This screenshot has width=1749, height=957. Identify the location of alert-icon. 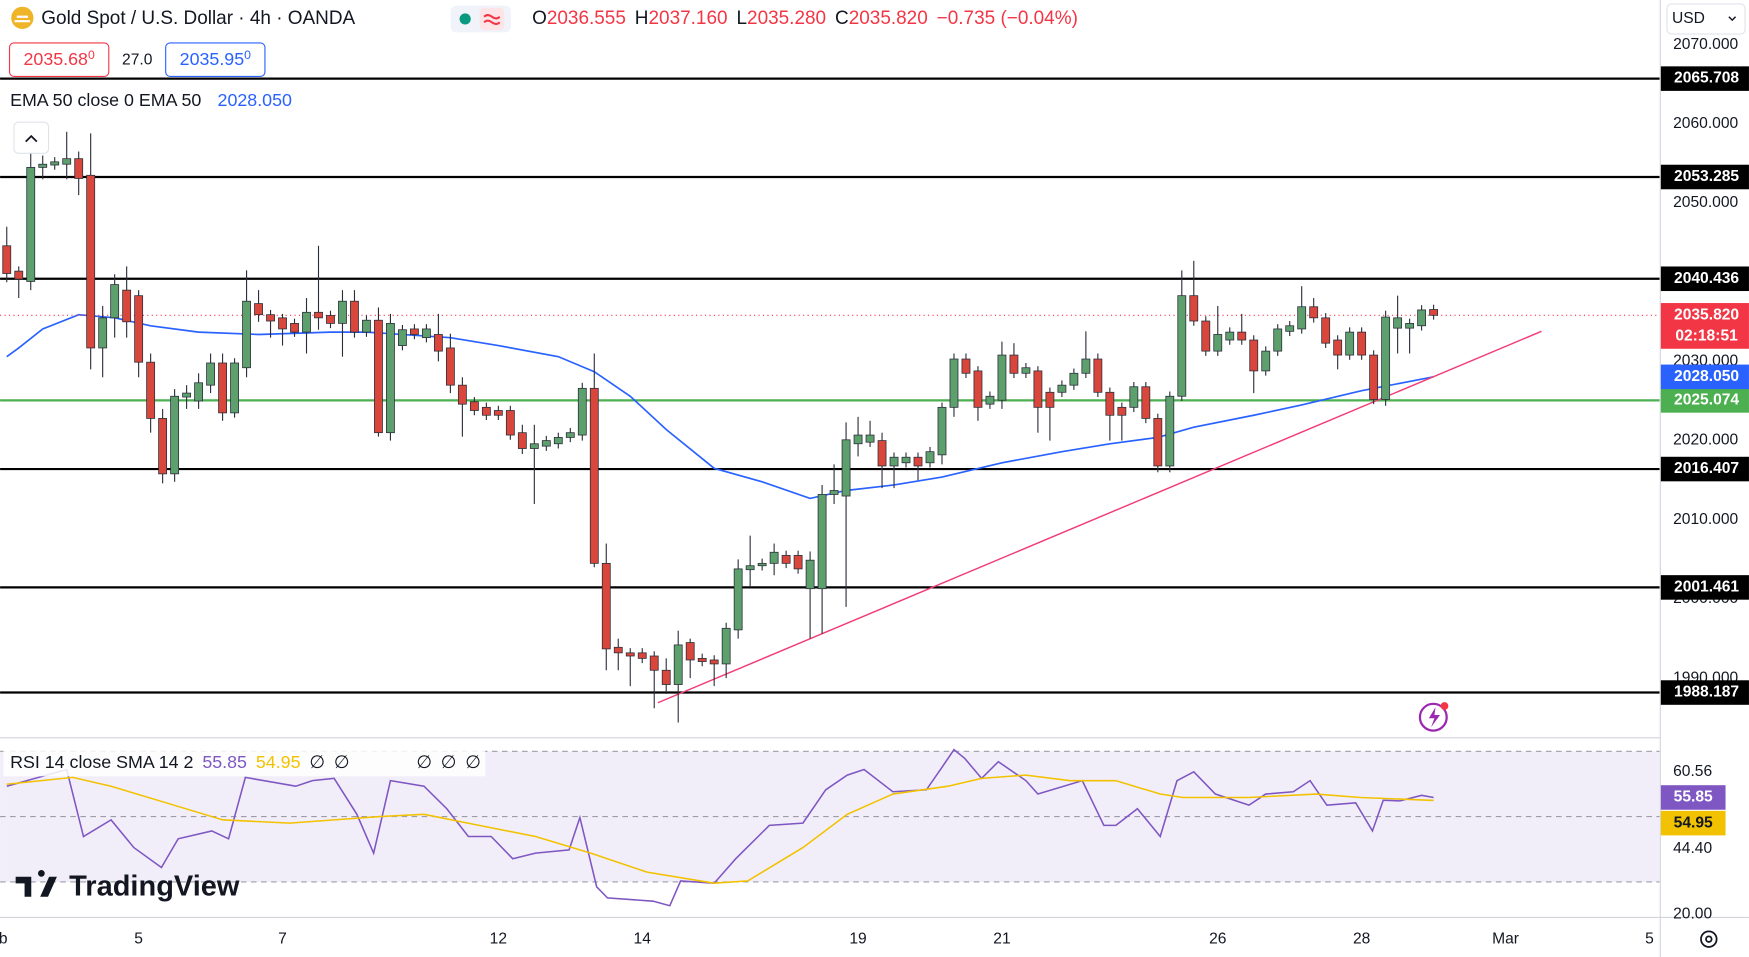
(1433, 717).